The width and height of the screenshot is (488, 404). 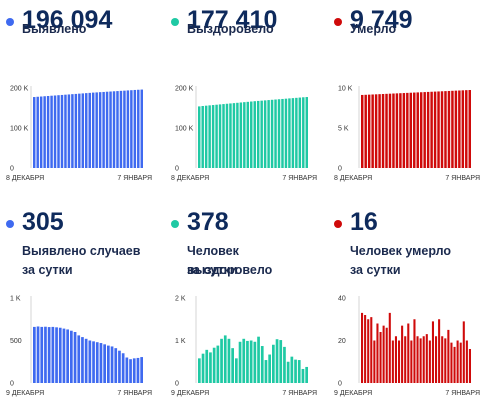 I want to click on x-tick-label-start: 8 ДЕКАБРЯ, so click(x=190, y=178).